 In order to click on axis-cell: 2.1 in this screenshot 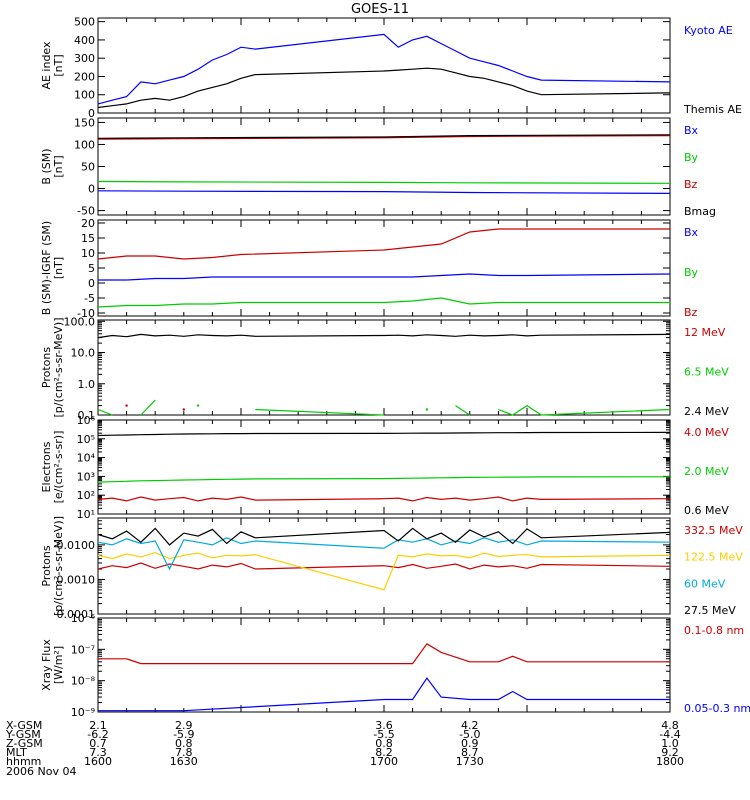, I will do `click(98, 725)`.